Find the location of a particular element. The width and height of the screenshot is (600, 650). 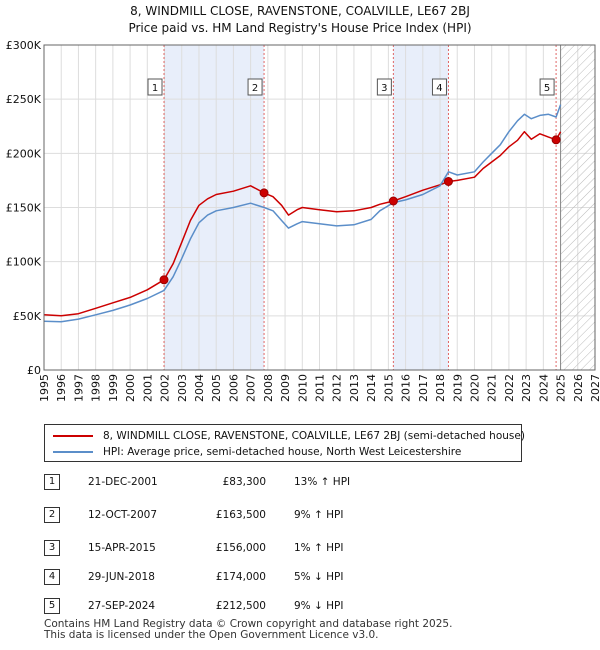

x-tick-label: 2026 is located at coordinates (578, 388).